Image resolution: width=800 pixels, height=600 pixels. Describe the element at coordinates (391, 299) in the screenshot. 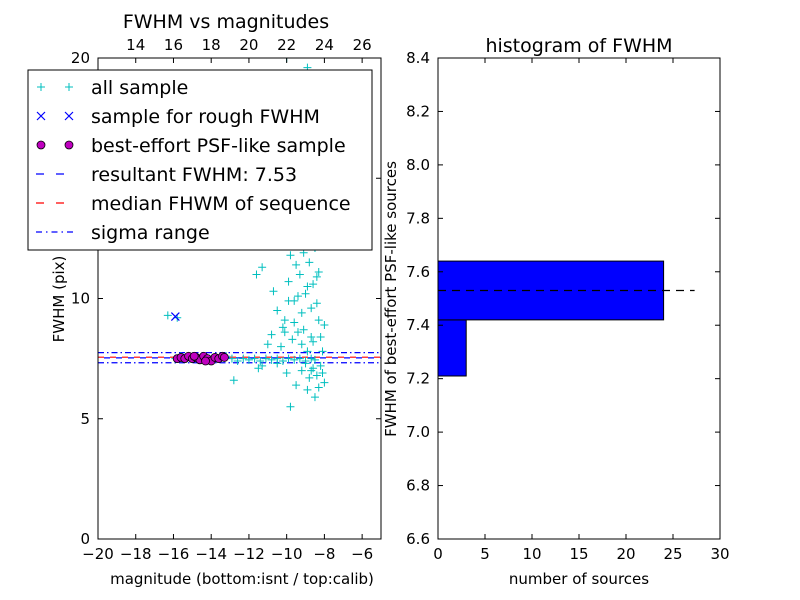

I see `histogram-y-axis-label: FWHM of best-effort PSF-like sources` at that location.